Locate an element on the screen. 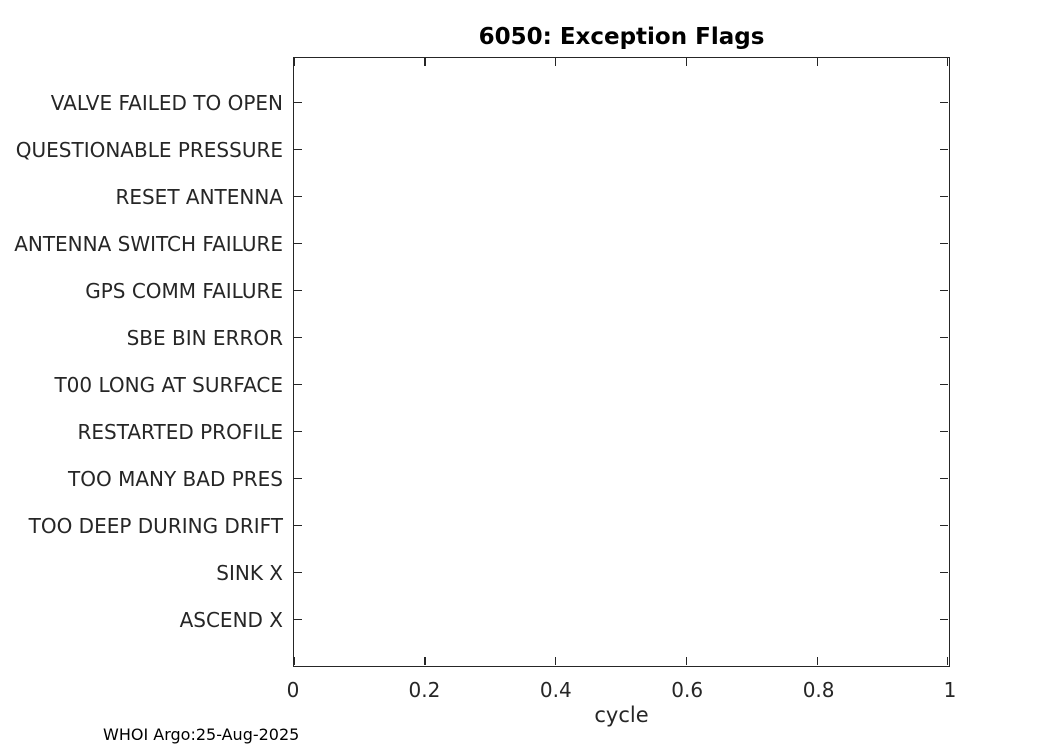  x-axis-tick-label: 0 is located at coordinates (293, 690).